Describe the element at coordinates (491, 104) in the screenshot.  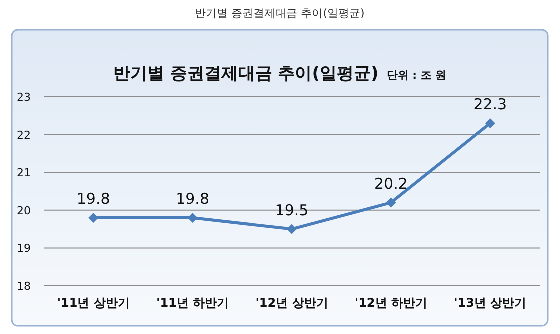
I see `data-label: 22.3` at that location.